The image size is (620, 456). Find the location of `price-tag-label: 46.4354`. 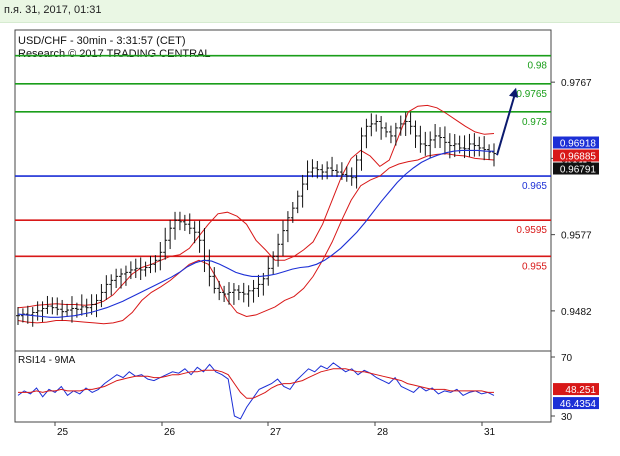

price-tag-label: 46.4354 is located at coordinates (578, 404).